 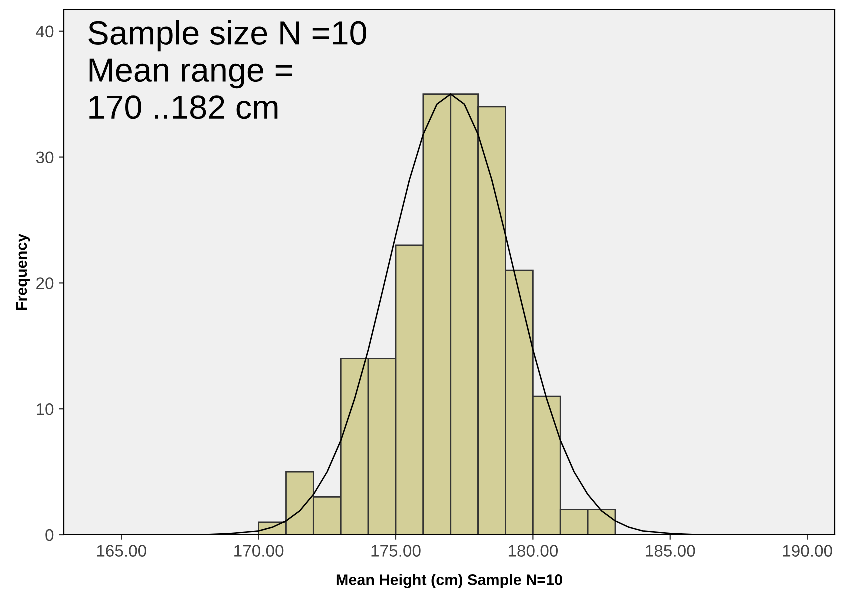 What do you see at coordinates (449, 581) in the screenshot?
I see `x-axis-title: Mean Height (cm) Sample N=10` at bounding box center [449, 581].